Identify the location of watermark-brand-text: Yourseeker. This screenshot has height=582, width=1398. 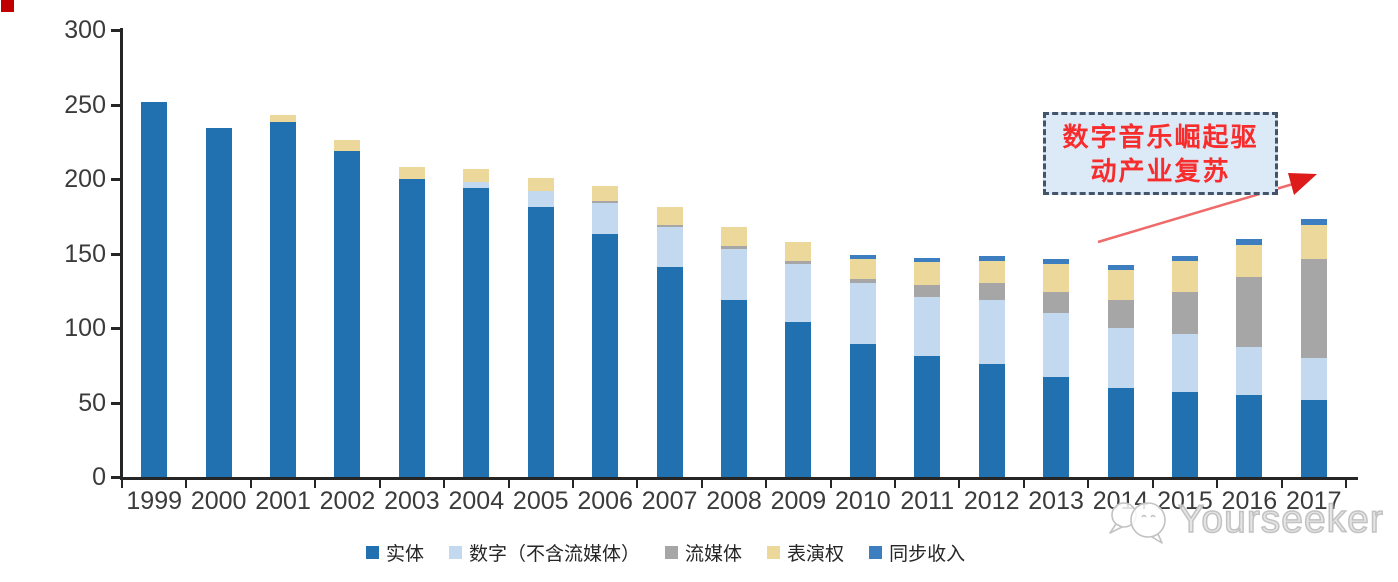
(1280, 519).